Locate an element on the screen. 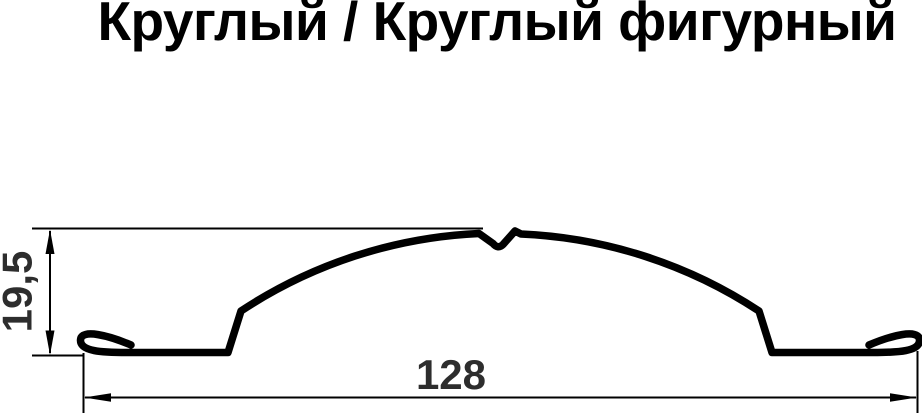 This screenshot has width=922, height=413. arrow-left-icon is located at coordinates (97, 397).